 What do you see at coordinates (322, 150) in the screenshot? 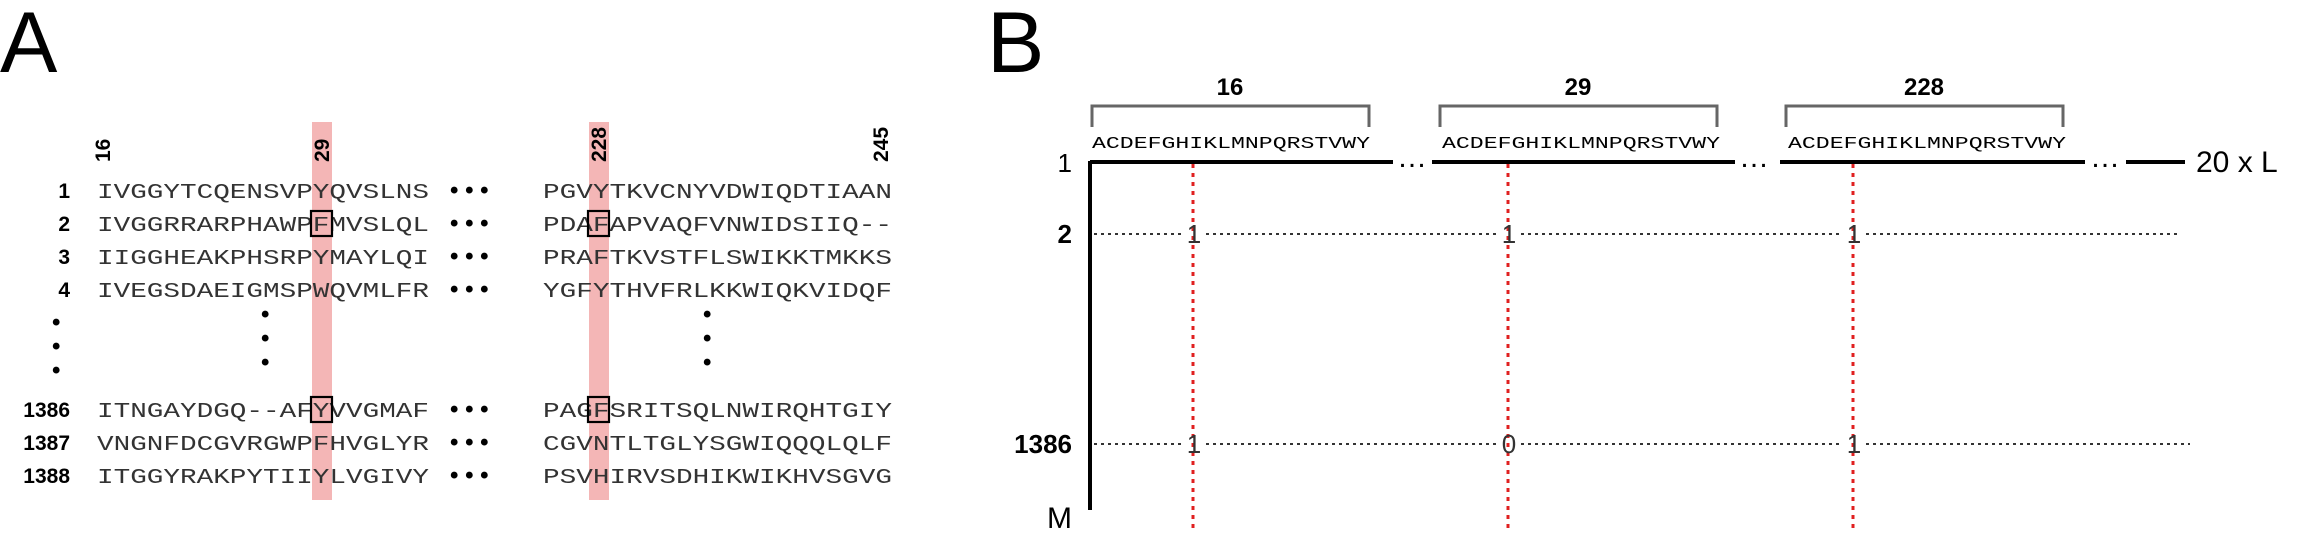
I see `position-label-29: 29` at bounding box center [322, 150].